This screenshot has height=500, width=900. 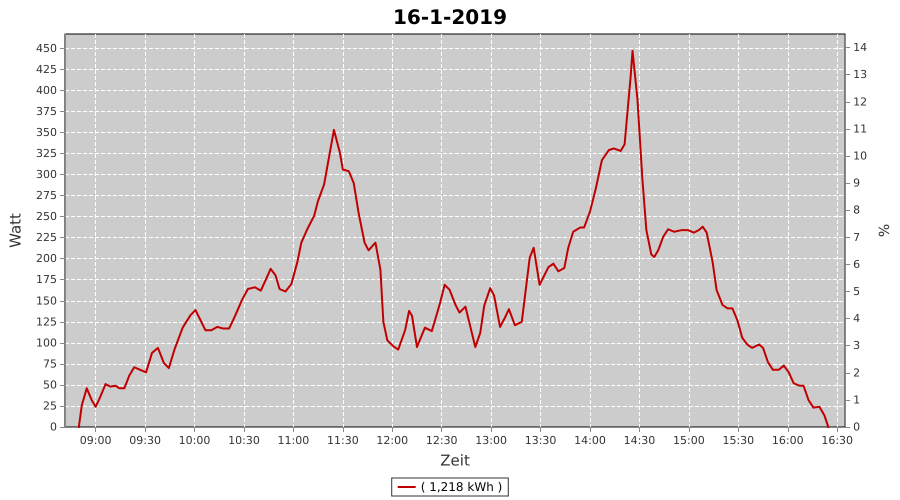 What do you see at coordinates (738, 440) in the screenshot?
I see `x-tick-label: 15:30` at bounding box center [738, 440].